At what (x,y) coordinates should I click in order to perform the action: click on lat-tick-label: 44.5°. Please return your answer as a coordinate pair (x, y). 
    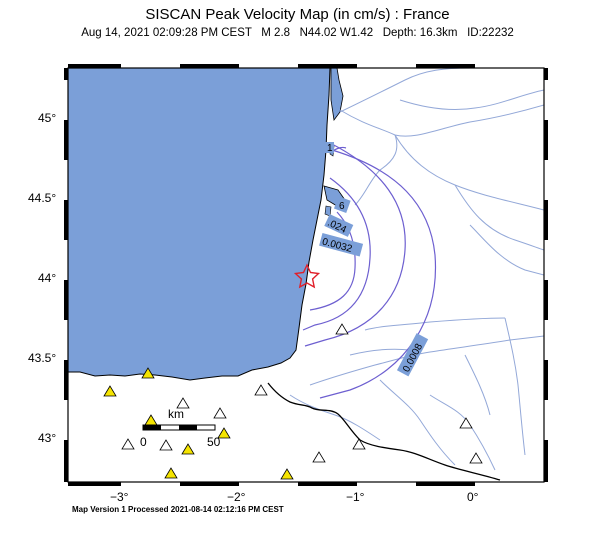
    Looking at the image, I should click on (42, 198).